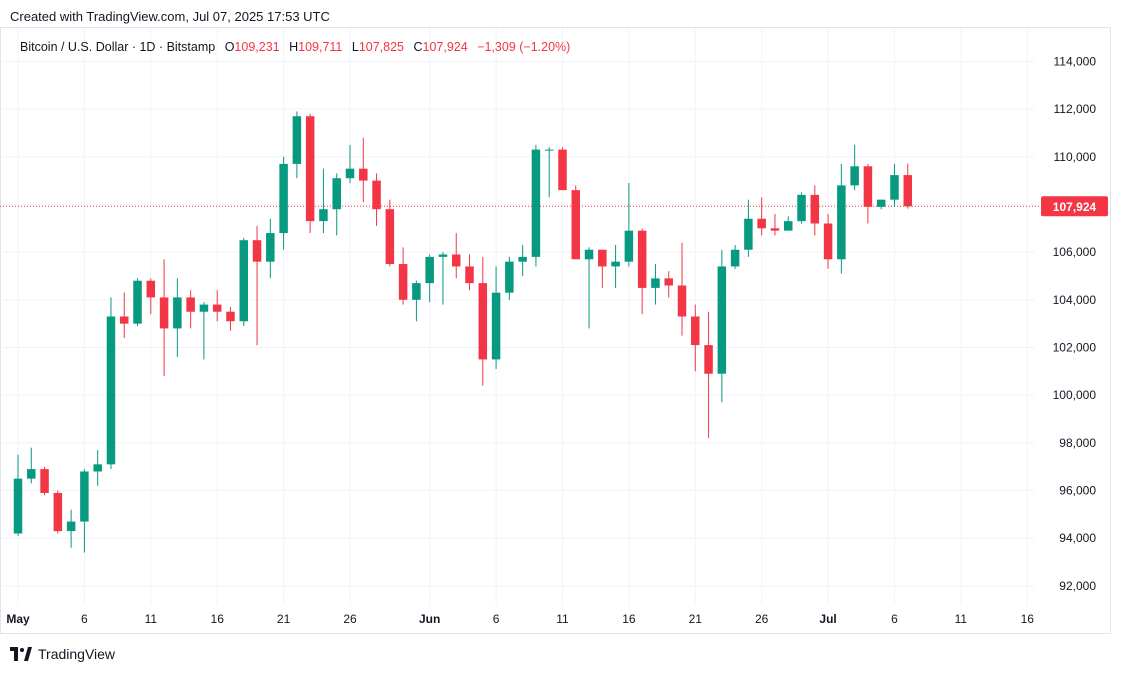  Describe the element at coordinates (18, 619) in the screenshot. I see `x-tick-label: May` at that location.